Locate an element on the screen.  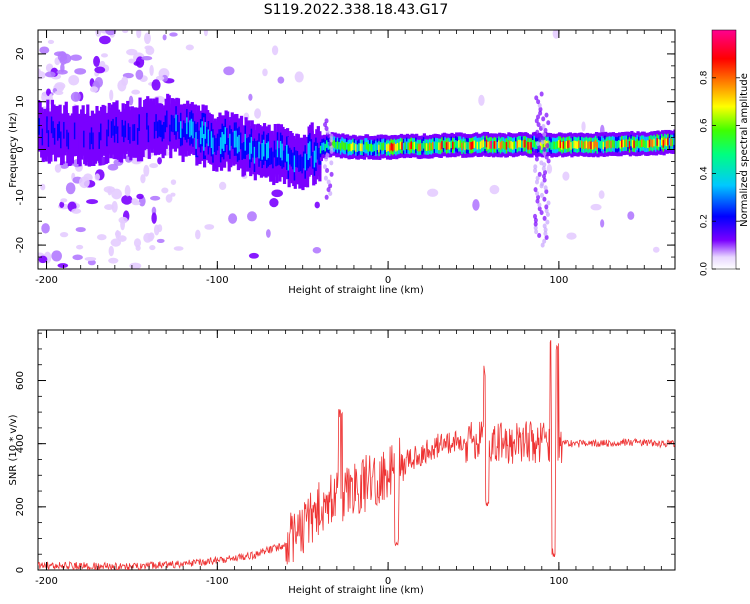
snr-x-tick-label: 100 is located at coordinates (558, 581).